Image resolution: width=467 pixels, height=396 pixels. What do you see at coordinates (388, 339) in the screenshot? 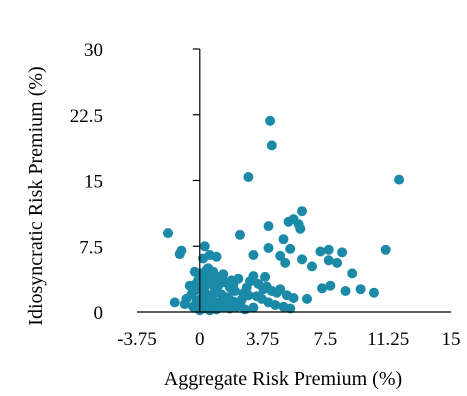
I see `x-tick-label: 11.25` at bounding box center [388, 339].